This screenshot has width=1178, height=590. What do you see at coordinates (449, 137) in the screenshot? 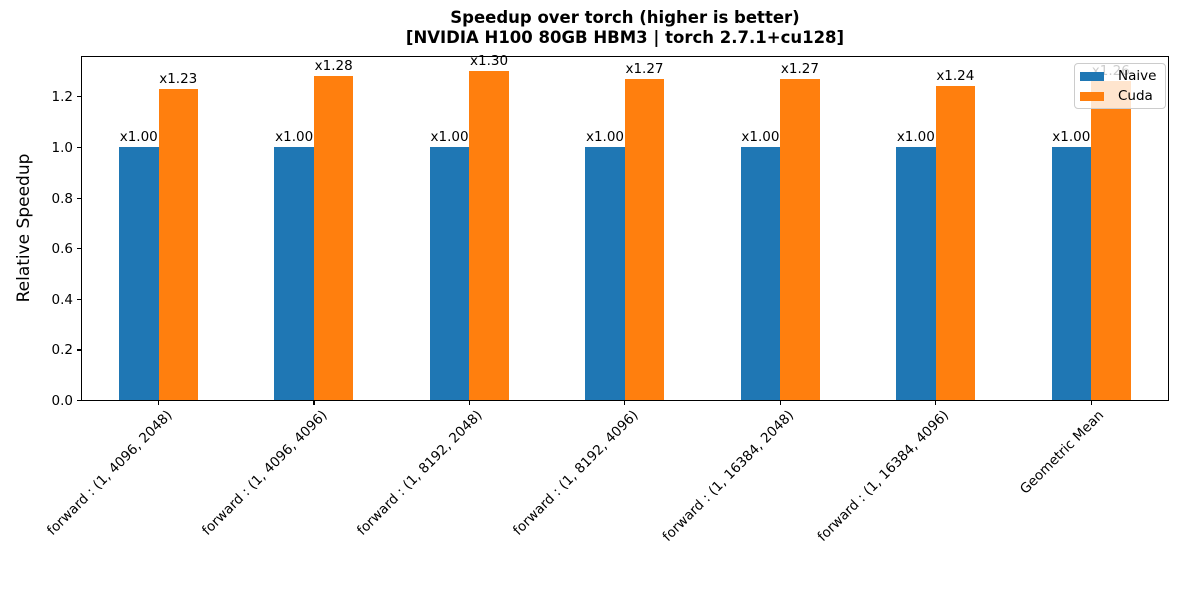
I see `bar-value-label-naive-2: x1.00` at bounding box center [449, 137].